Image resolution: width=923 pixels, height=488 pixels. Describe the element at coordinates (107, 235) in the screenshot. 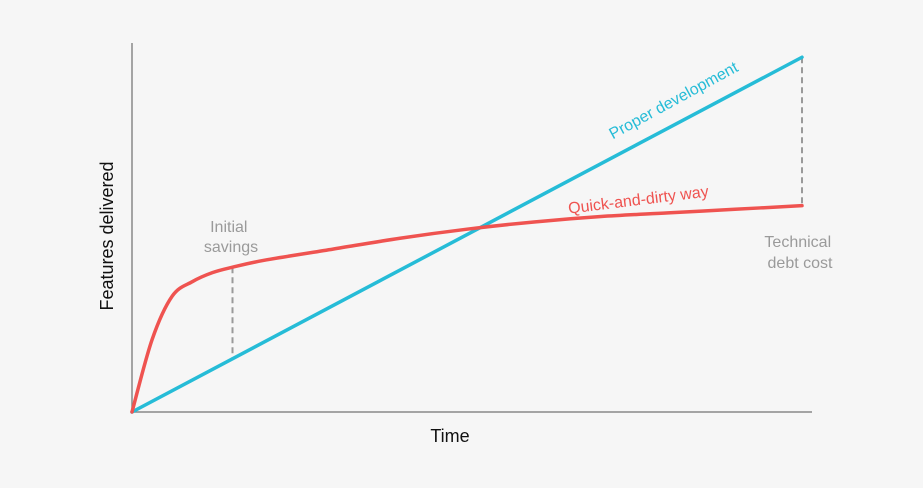

I see `y-axis-label: Features delivered` at that location.